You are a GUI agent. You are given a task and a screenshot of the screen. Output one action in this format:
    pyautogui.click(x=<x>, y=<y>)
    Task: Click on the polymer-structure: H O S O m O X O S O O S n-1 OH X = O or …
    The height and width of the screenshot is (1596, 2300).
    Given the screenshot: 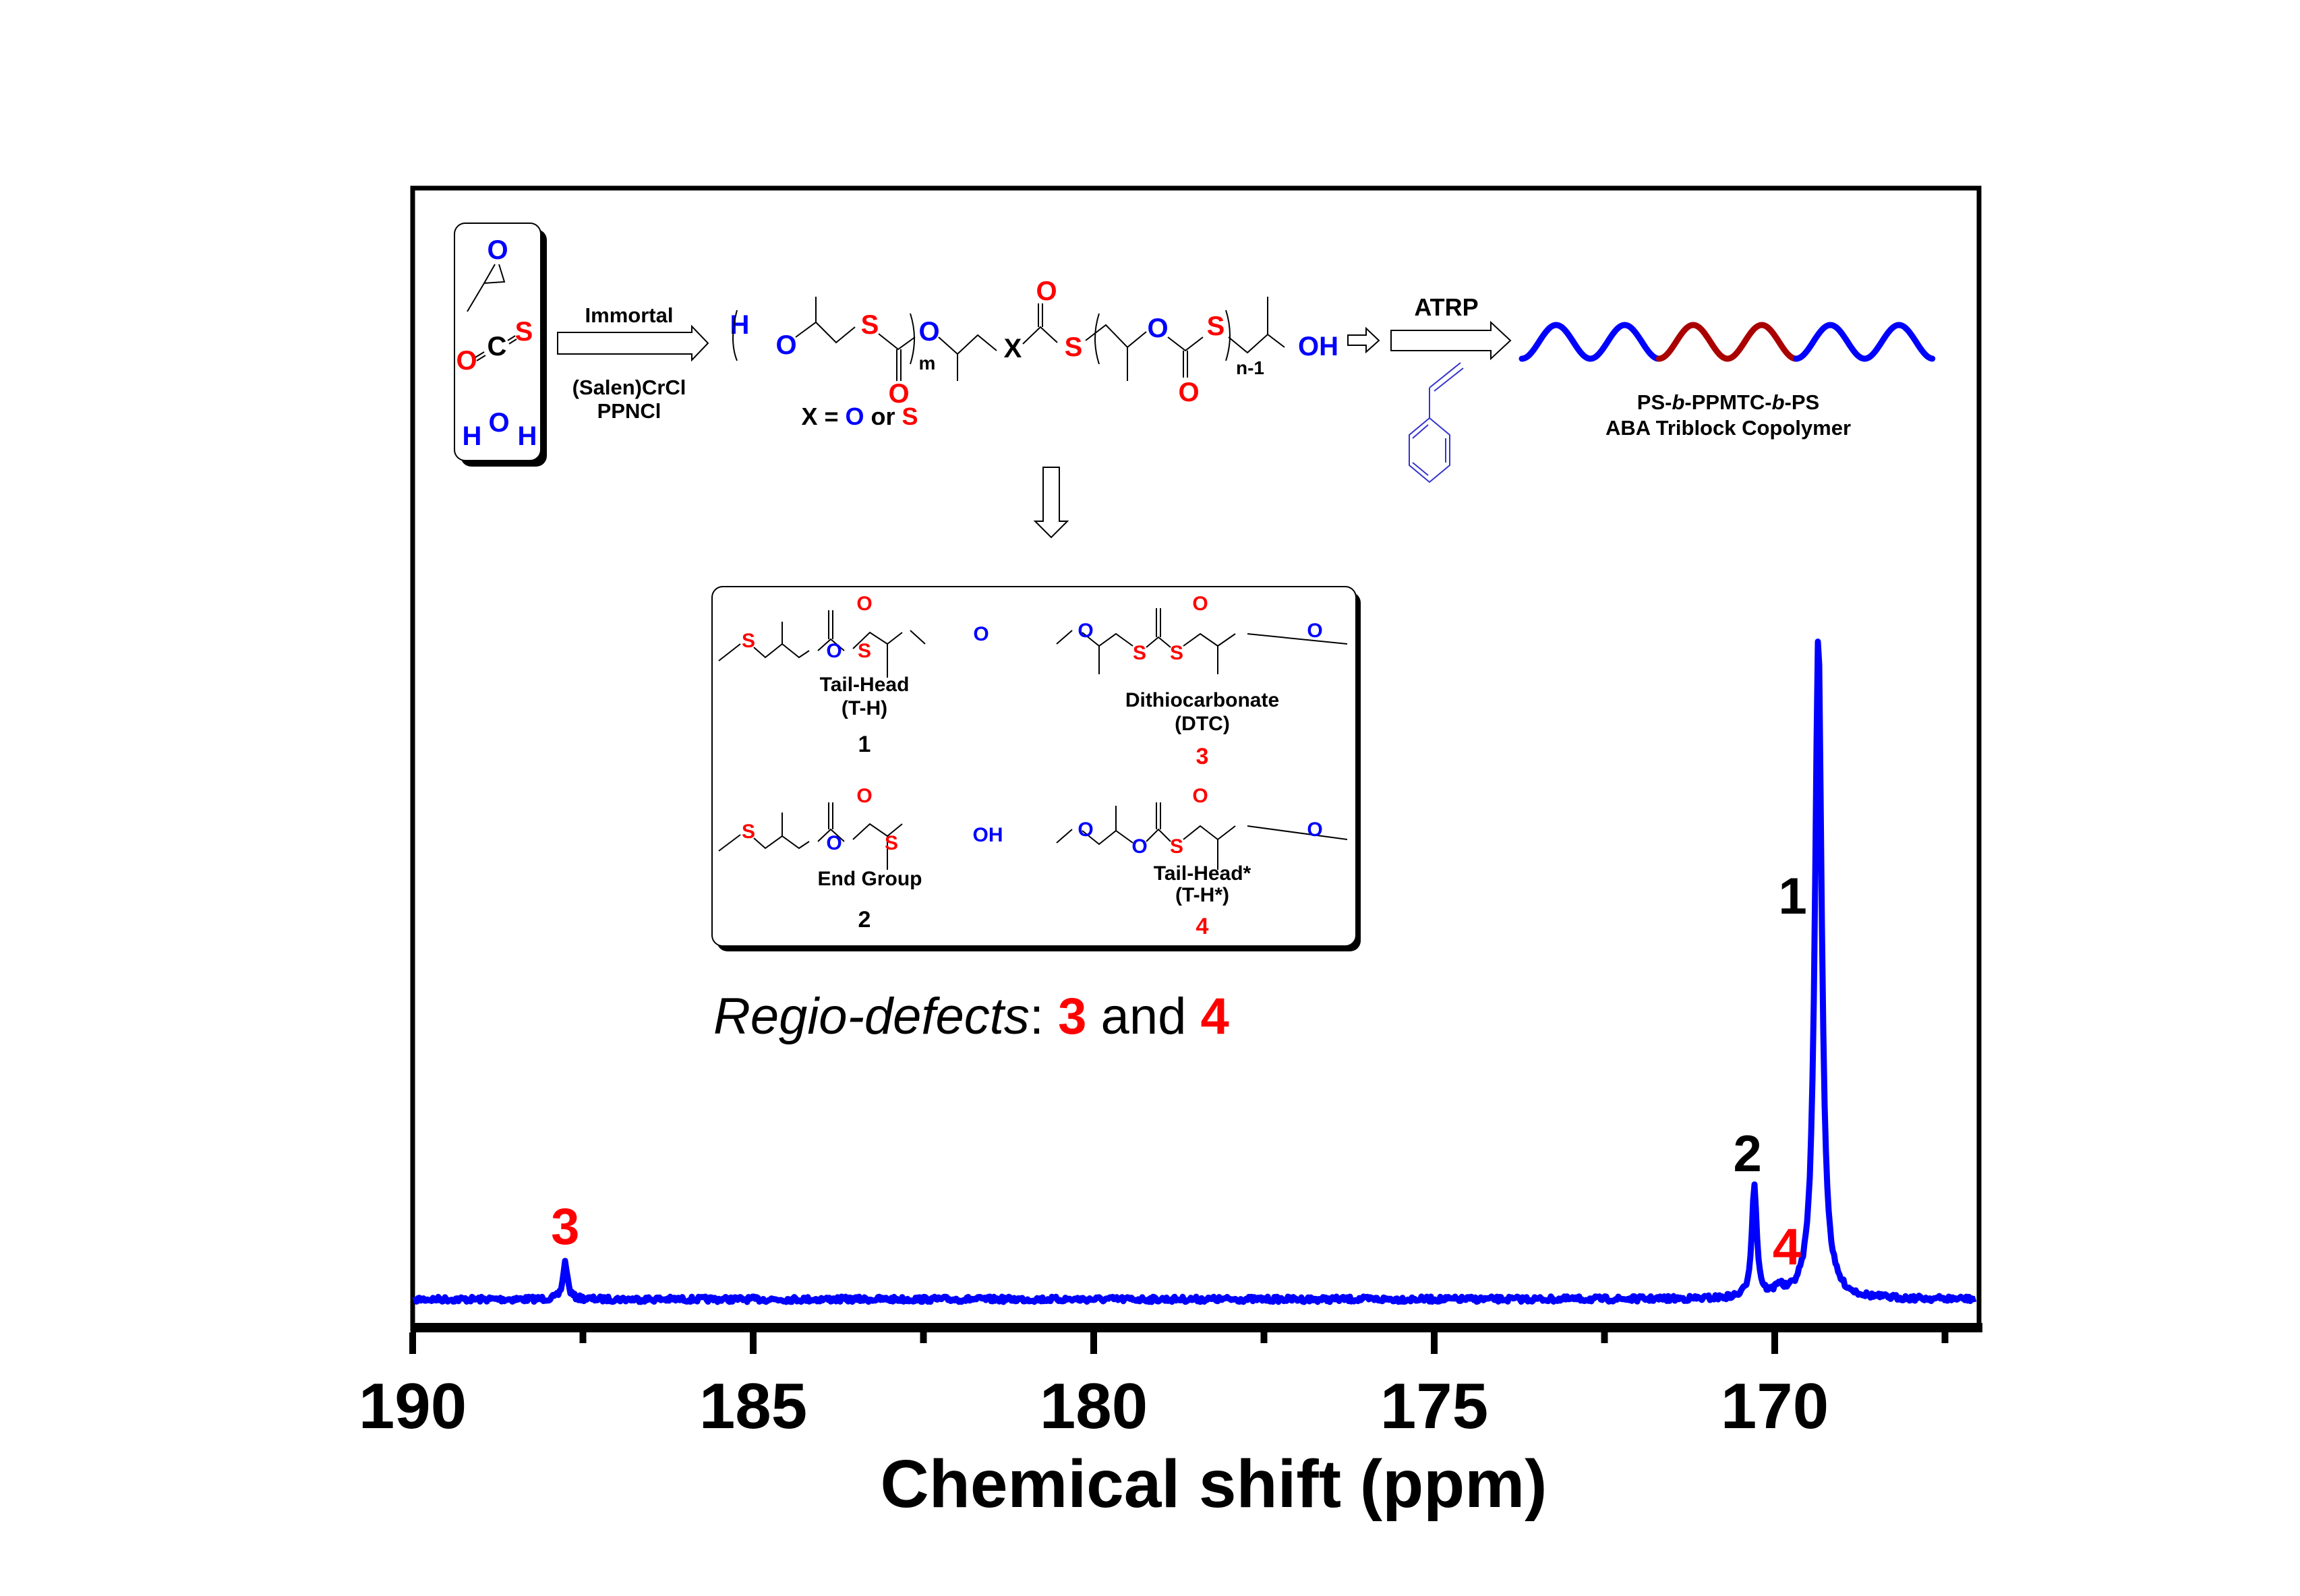 What is the action you would take?
    pyautogui.click(x=1034, y=353)
    